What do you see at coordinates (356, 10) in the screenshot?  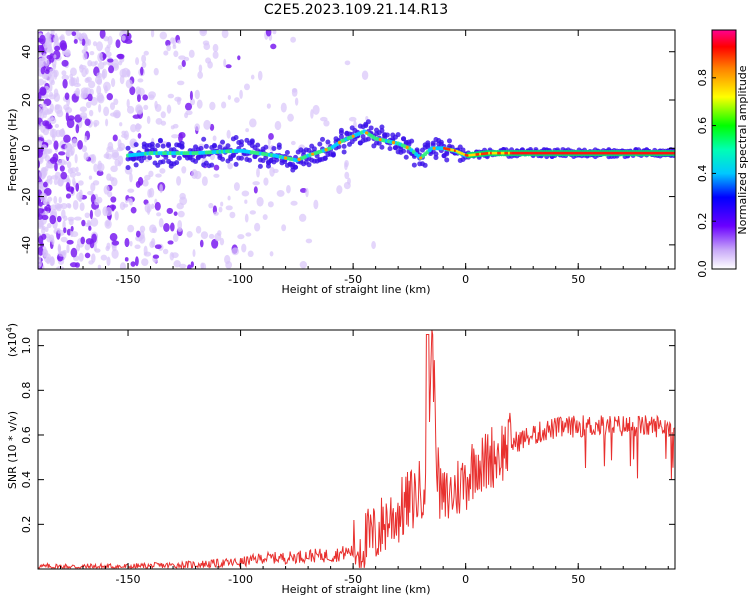 I see `chart-title: C2E5.2023.109.21.14.R13` at bounding box center [356, 10].